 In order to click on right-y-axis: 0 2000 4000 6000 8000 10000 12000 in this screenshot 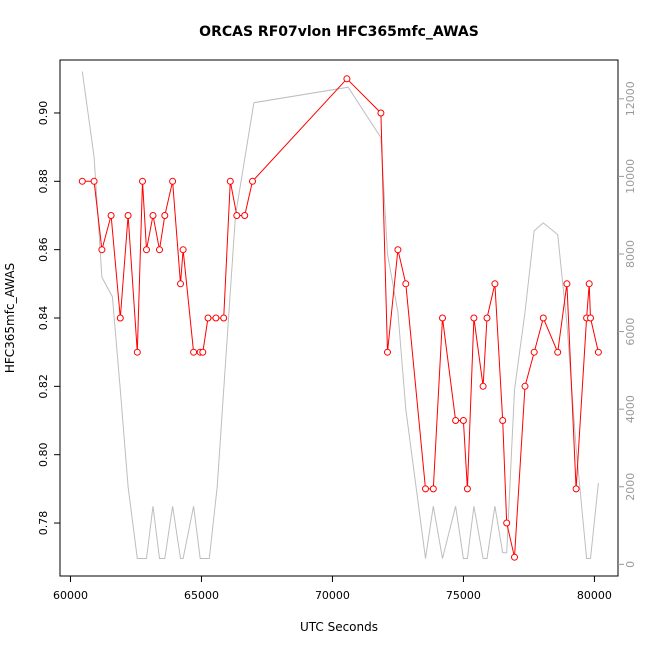, I will do `click(627, 324)`.